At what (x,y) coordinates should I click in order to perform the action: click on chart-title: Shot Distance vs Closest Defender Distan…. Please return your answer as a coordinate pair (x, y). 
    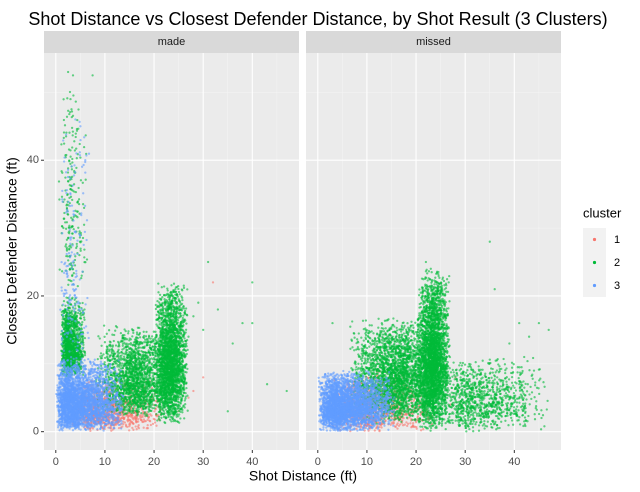
    Looking at the image, I should click on (317, 19).